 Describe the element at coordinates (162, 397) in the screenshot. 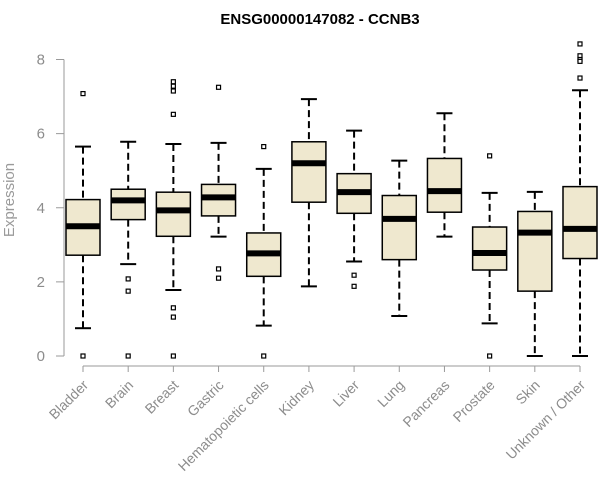

I see `x-tick-label: Breast` at that location.